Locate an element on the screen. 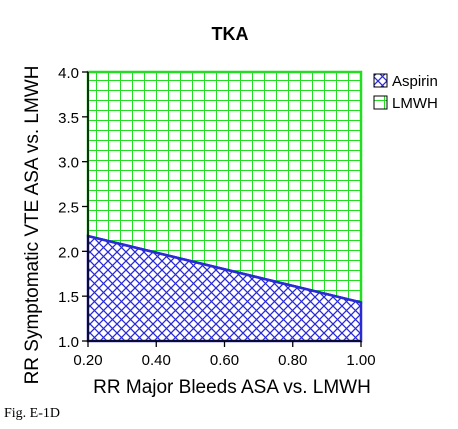 Image resolution: width=458 pixels, height=429 pixels. legend: Aspirin LMWH is located at coordinates (405, 92).